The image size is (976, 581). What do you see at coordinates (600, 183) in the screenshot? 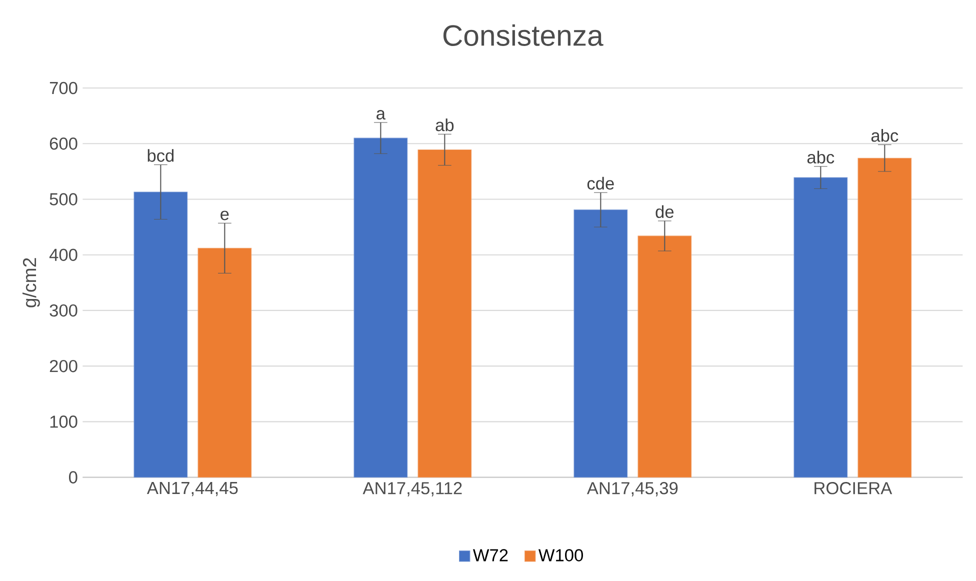
I see `annotation: cde` at bounding box center [600, 183].